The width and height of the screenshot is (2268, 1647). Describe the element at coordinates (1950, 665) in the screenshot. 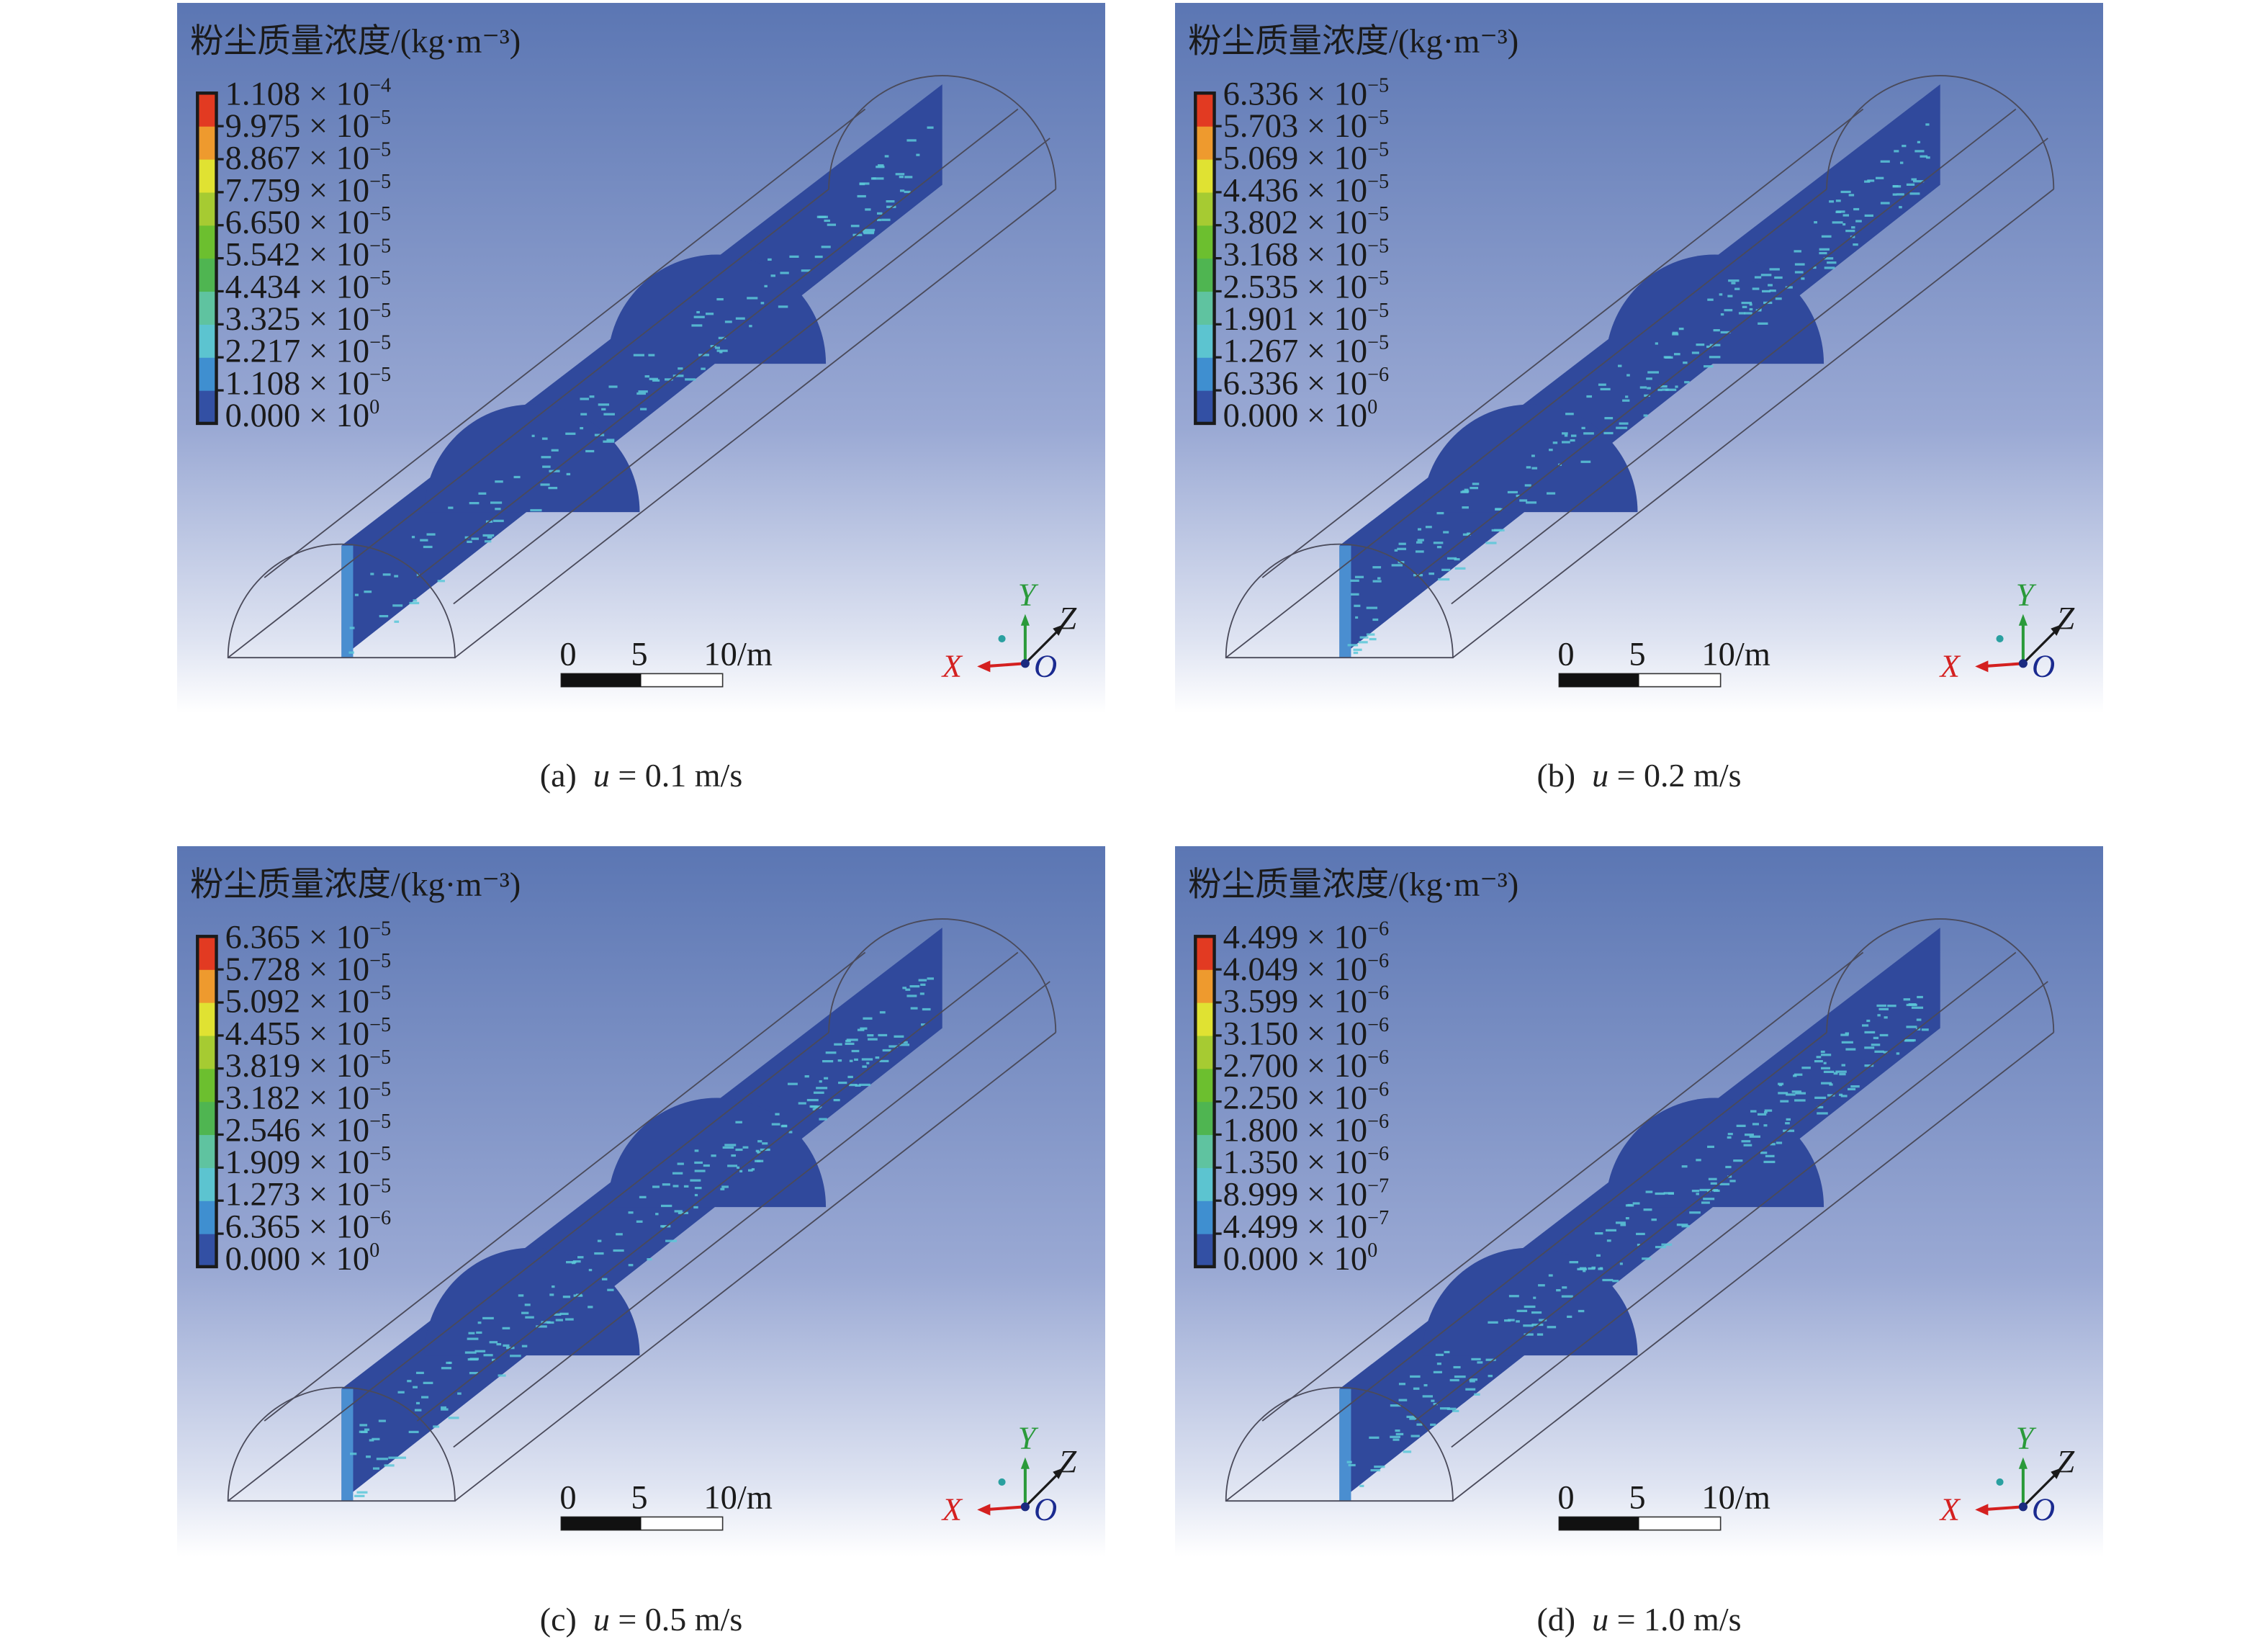

I see `x-axis-label: X` at that location.